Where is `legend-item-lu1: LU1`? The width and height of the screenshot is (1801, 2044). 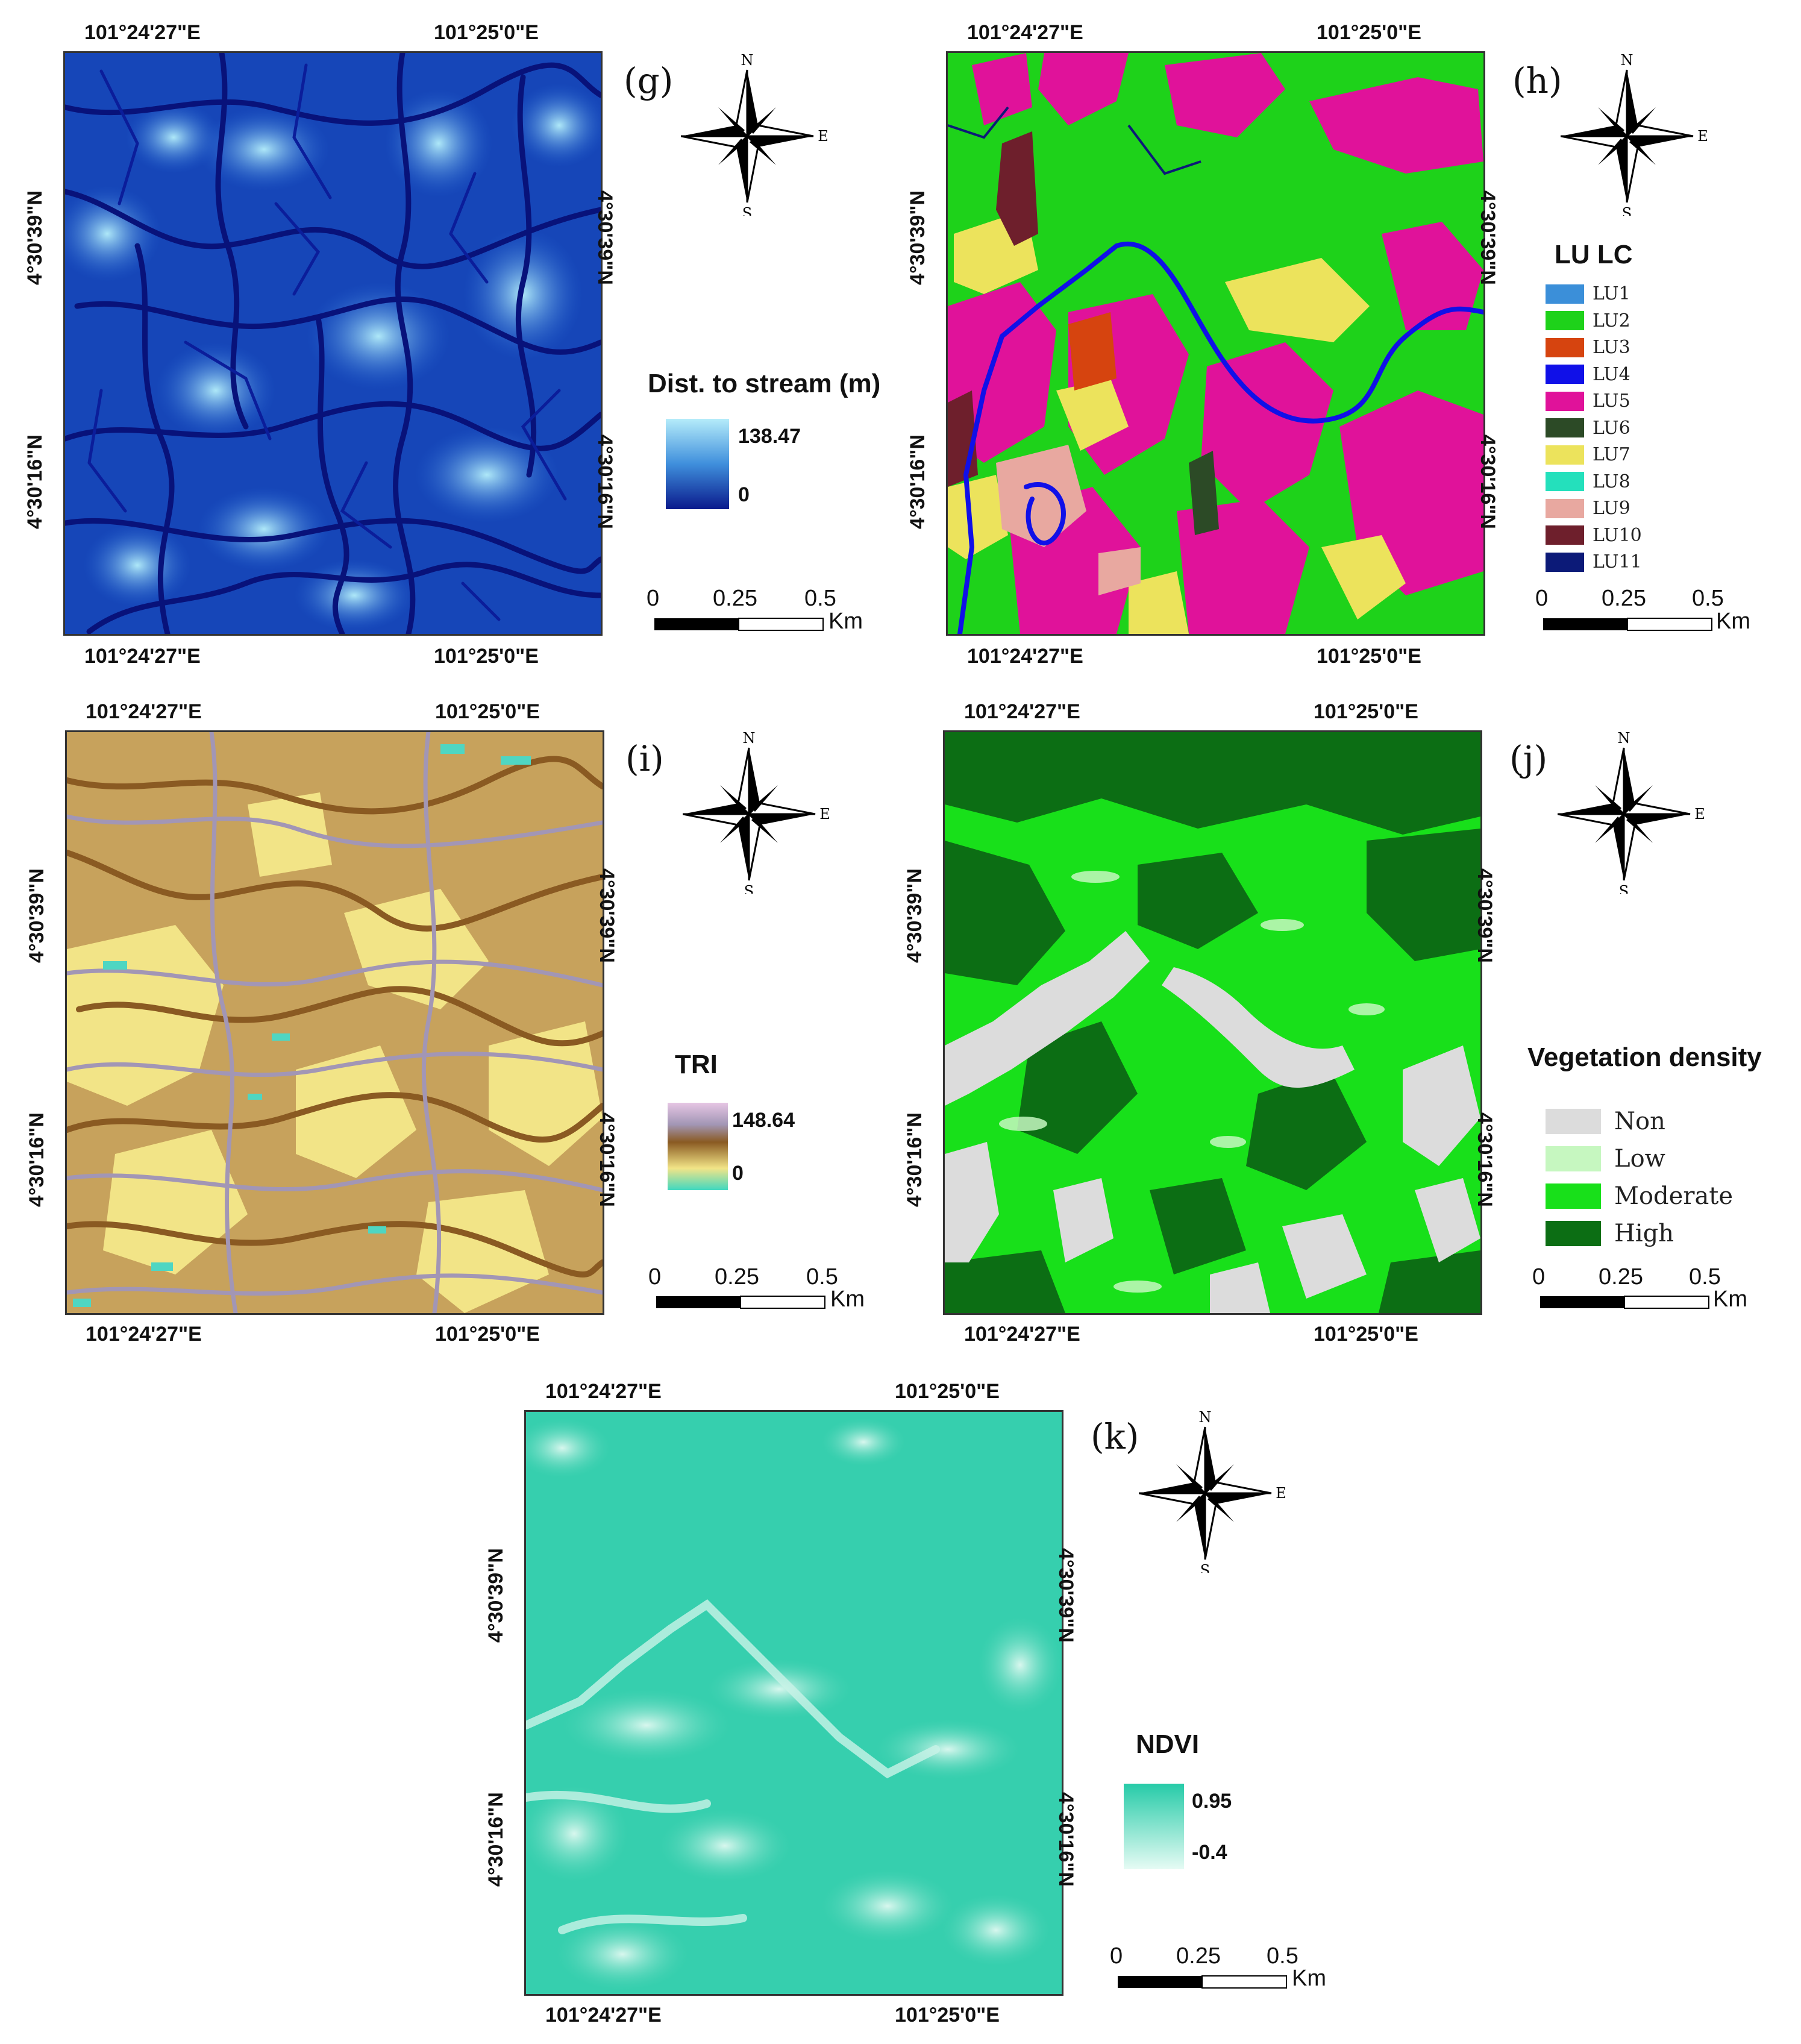
legend-item-lu1: LU1 is located at coordinates (1588, 293).